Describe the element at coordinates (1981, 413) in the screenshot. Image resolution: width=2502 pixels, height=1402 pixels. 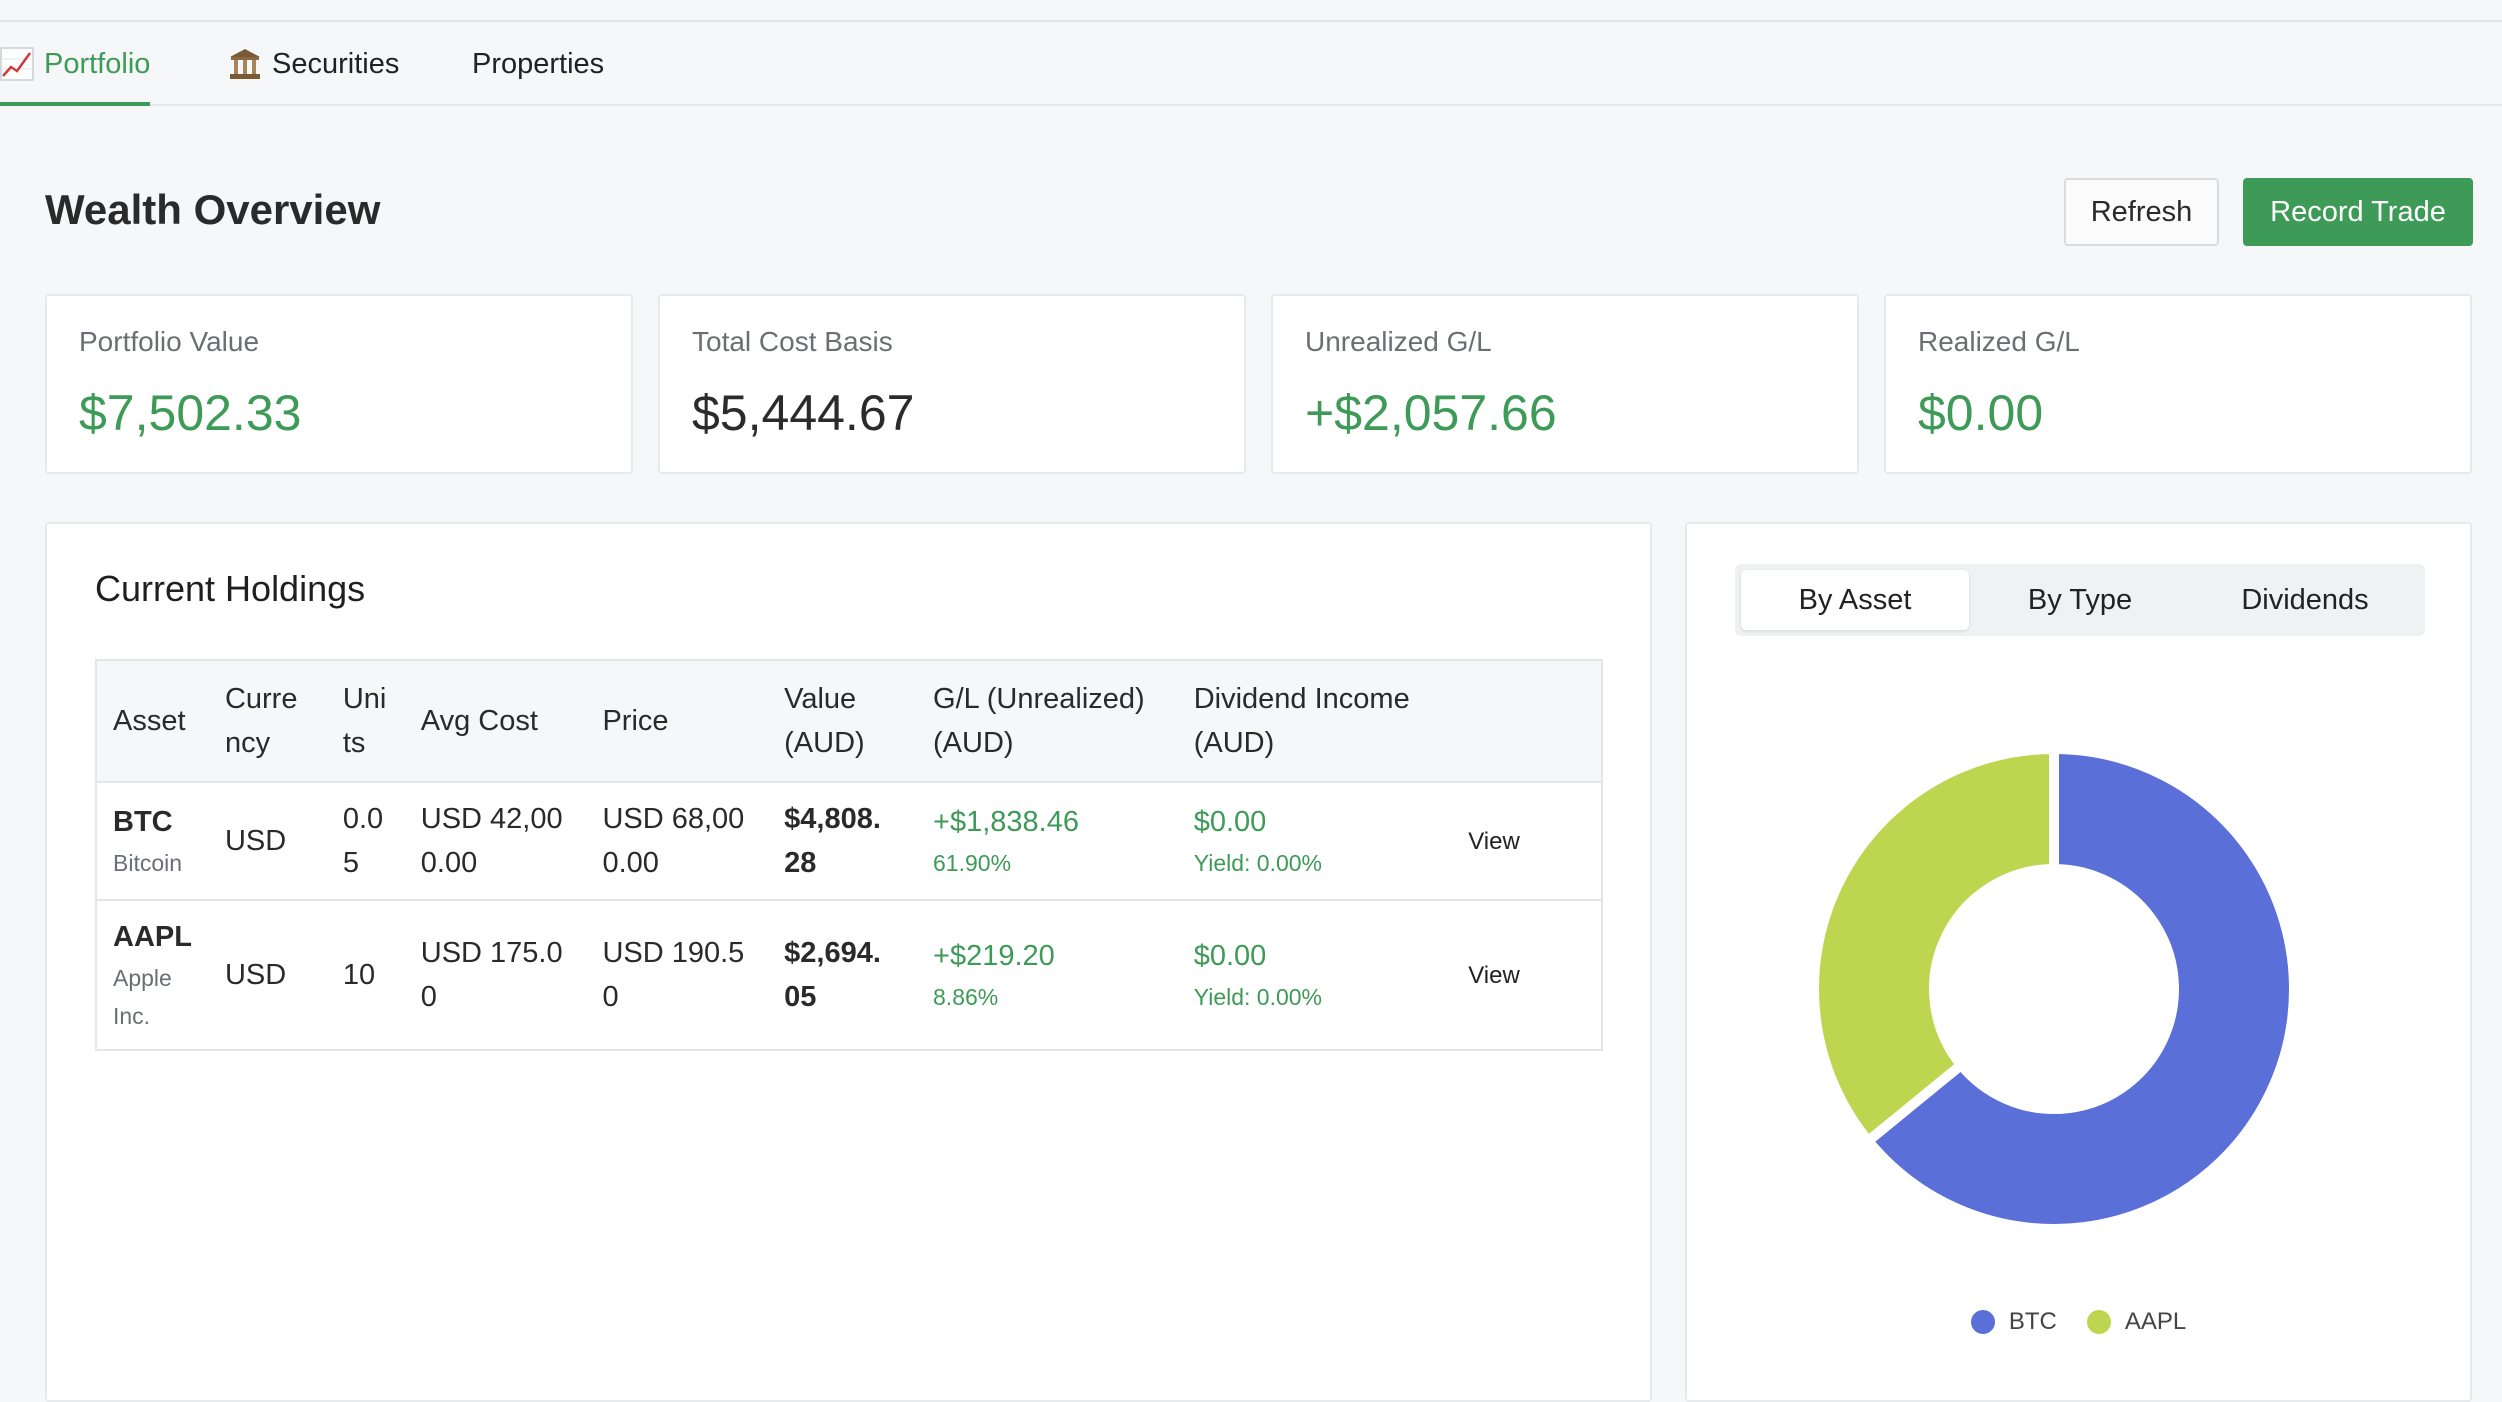
I see `metric-value: $0.00` at that location.